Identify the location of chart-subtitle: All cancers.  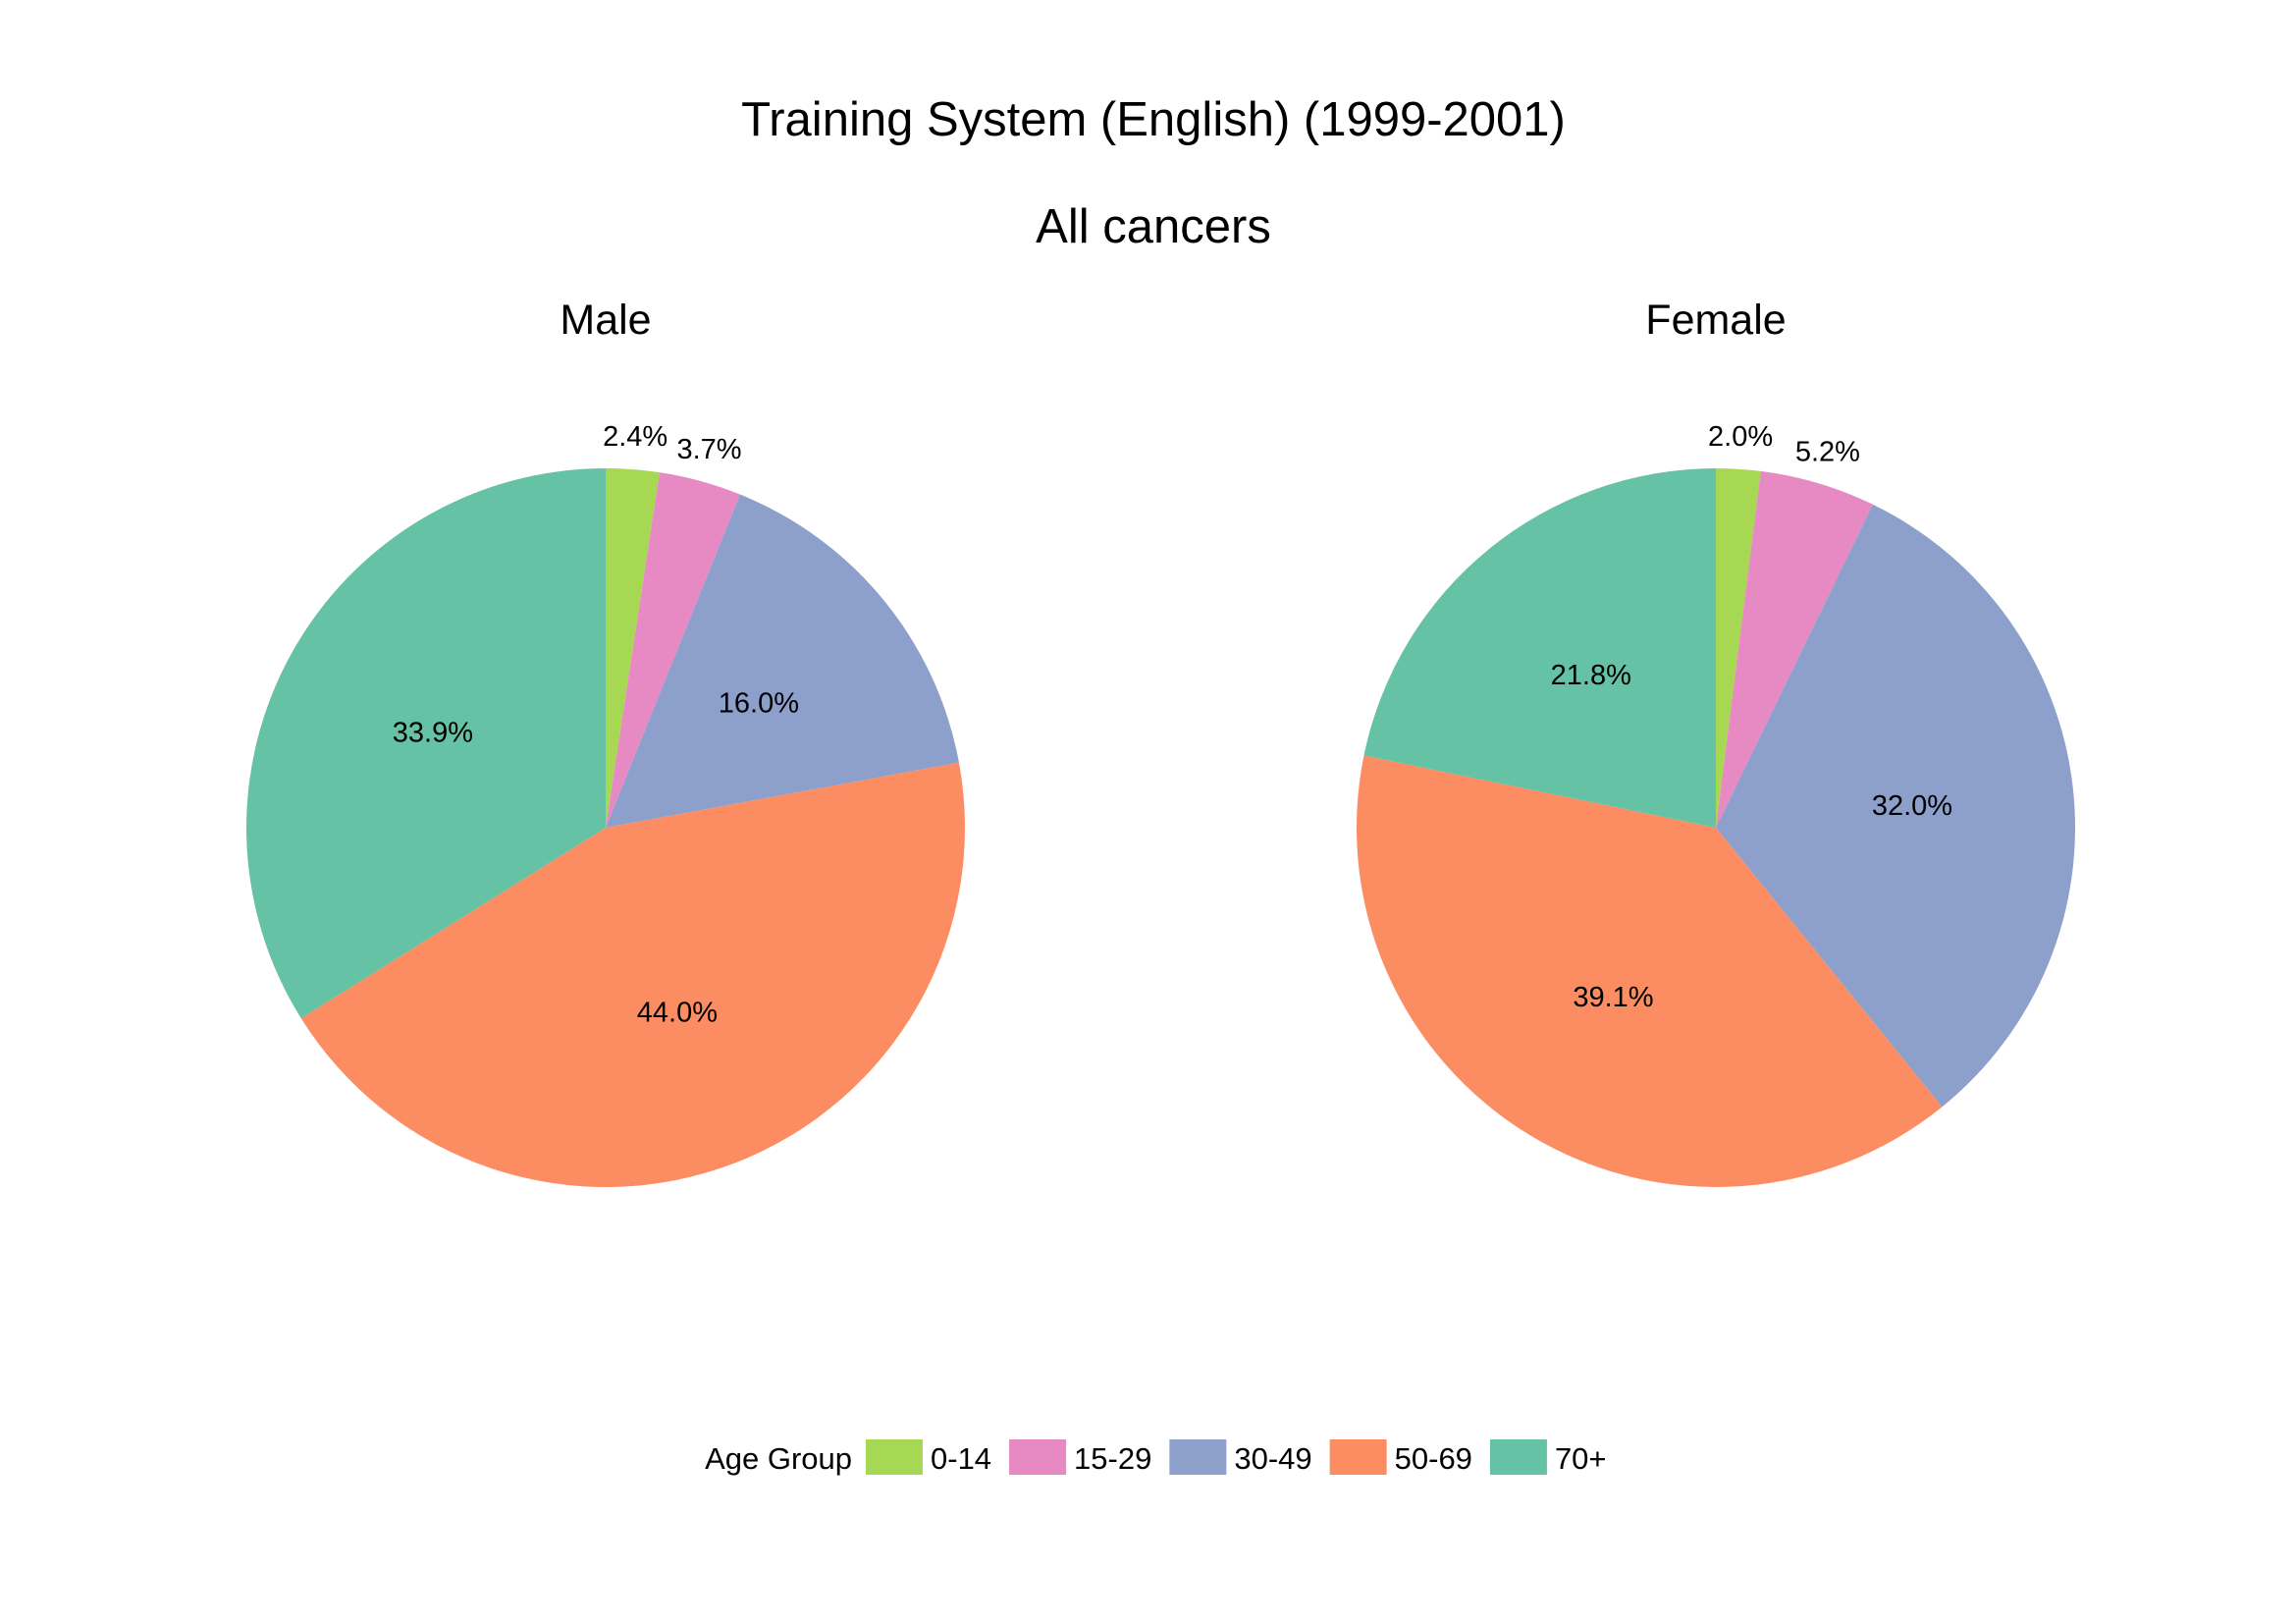
(1153, 226).